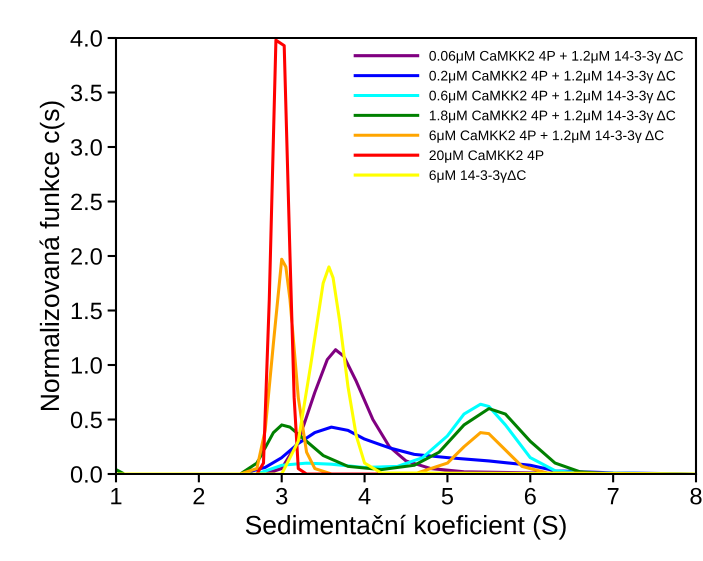 The height and width of the screenshot is (561, 703). Describe the element at coordinates (86, 202) in the screenshot. I see `y-tick-label: 2.5` at that location.